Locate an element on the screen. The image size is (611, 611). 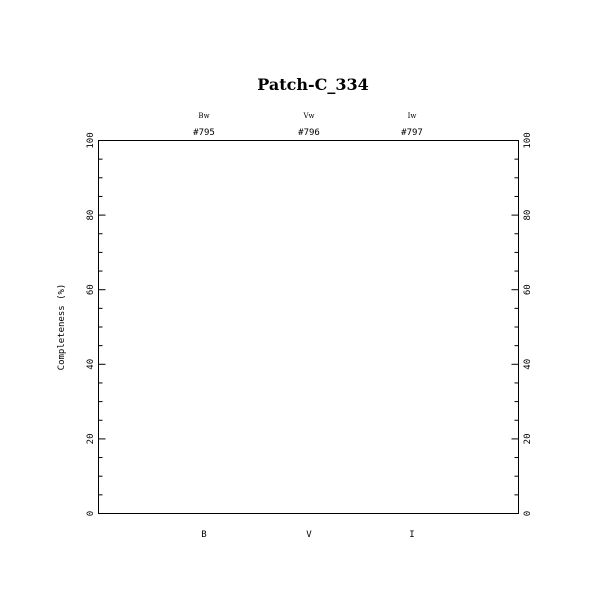
y-tick-label-left: 100 is located at coordinates (91, 140).